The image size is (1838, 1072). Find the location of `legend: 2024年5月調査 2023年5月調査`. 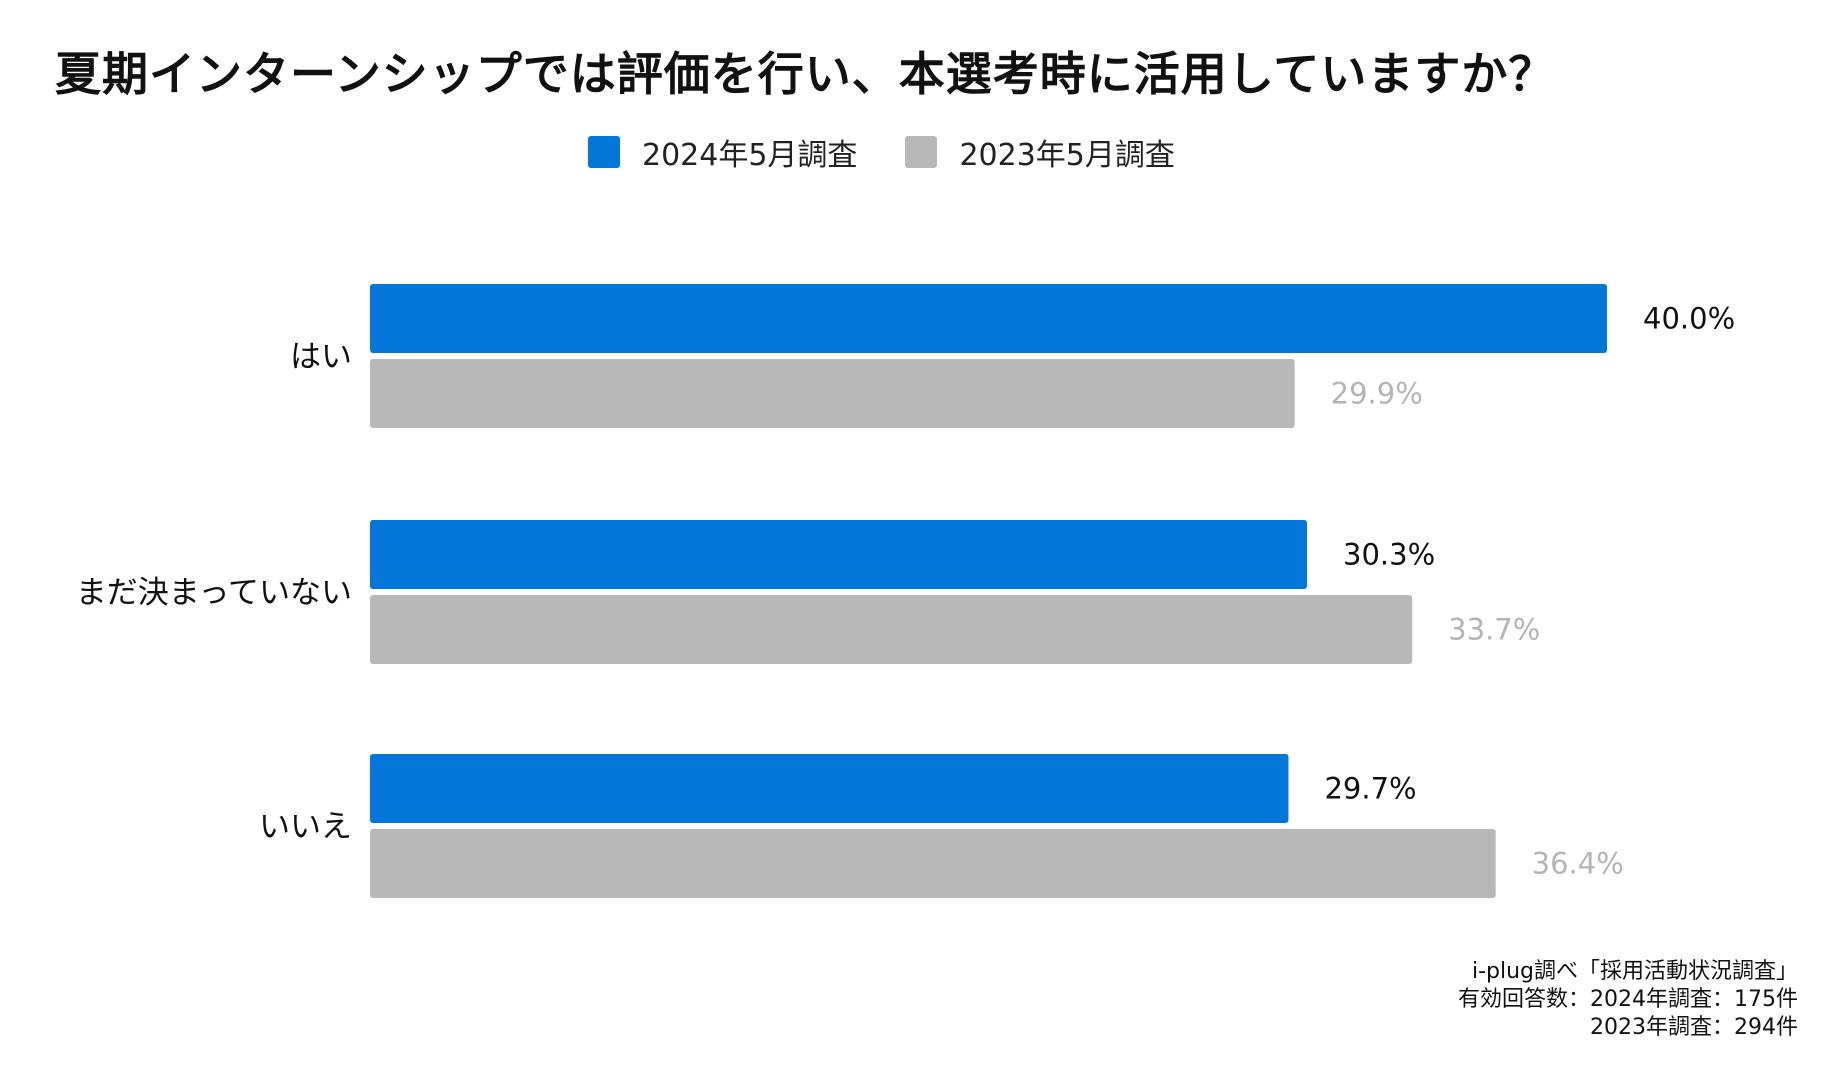

legend: 2024年5月調査 2023年5月調査 is located at coordinates (905, 152).